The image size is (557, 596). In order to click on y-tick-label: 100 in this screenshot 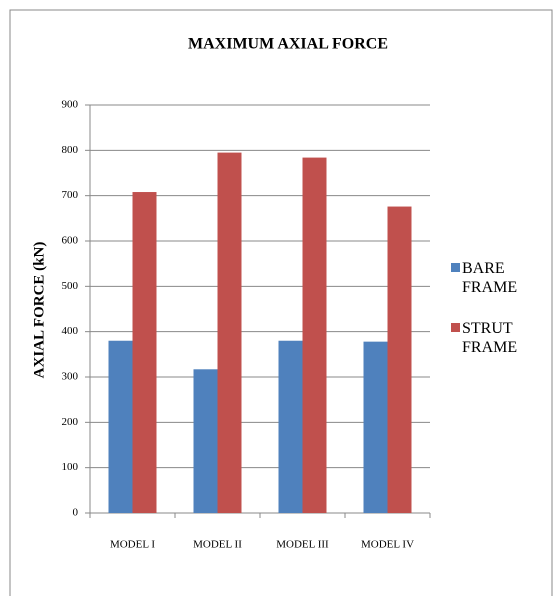, I will do `click(70, 467)`.